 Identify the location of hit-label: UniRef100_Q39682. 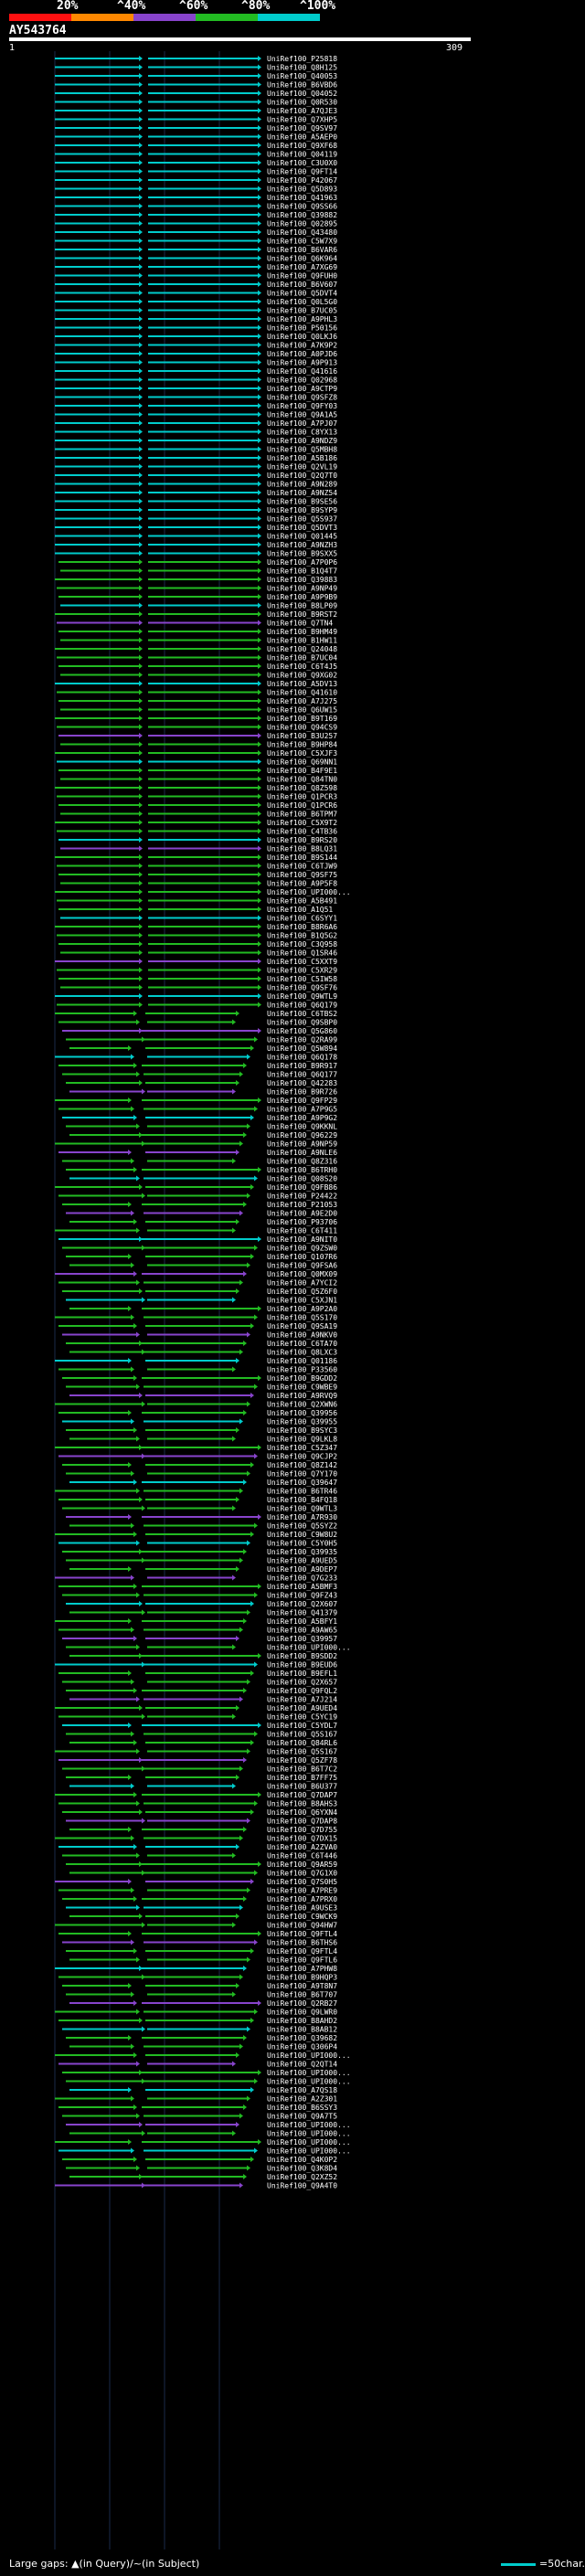
(302, 2038).